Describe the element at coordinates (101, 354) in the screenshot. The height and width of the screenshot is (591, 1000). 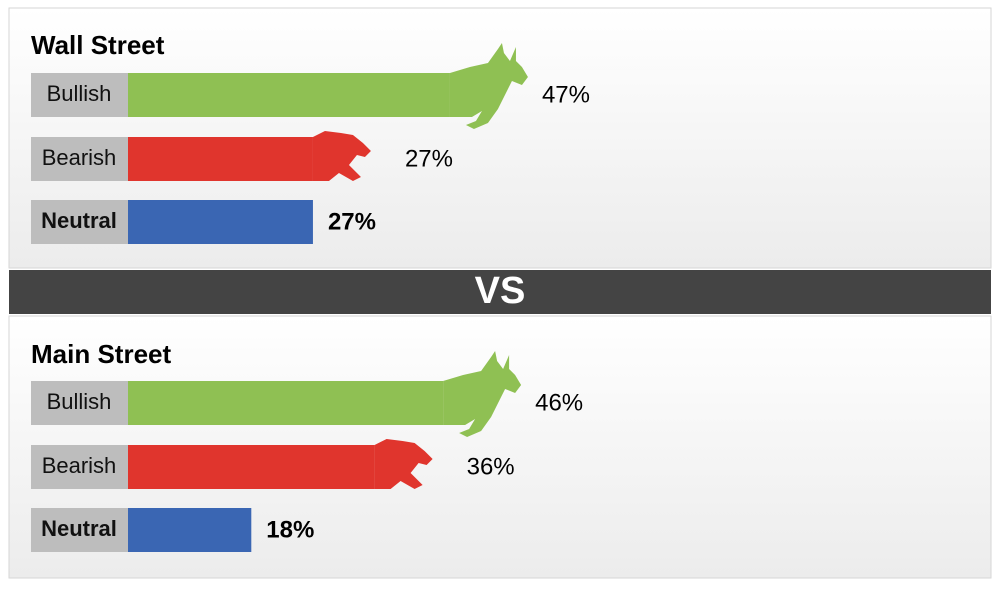
I see `panel-title: Main Street` at that location.